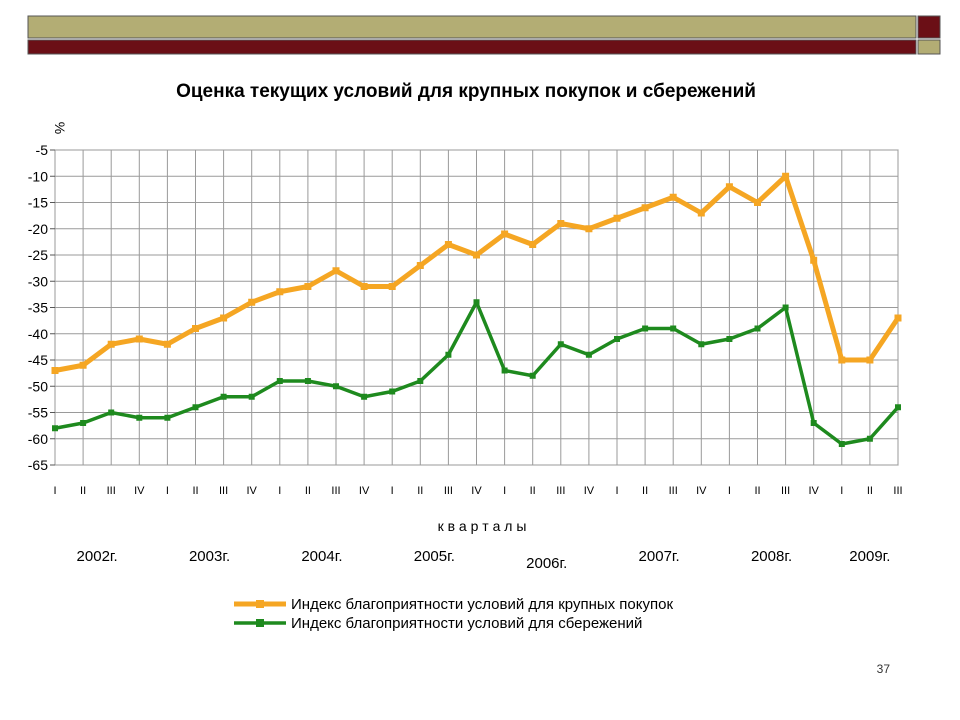 This screenshot has width=960, height=720. Describe the element at coordinates (97, 556) in the screenshot. I see `year-label: 2002г.` at that location.